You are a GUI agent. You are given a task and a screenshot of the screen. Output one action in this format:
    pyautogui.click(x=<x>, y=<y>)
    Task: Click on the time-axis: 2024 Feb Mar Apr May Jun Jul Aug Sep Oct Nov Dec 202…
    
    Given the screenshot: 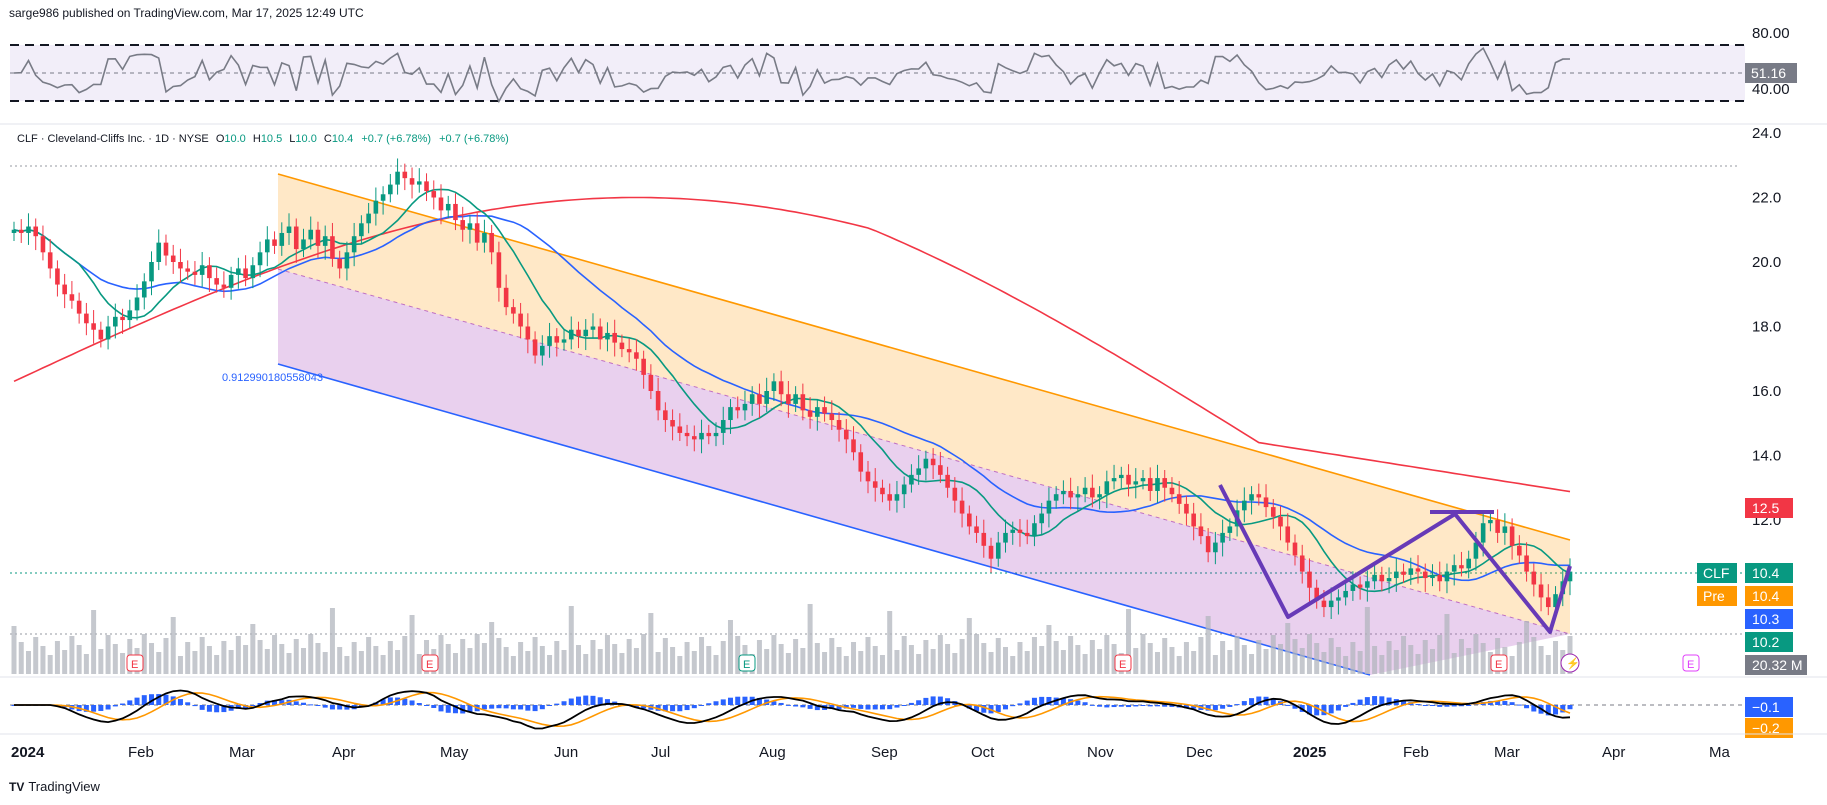 What is the action you would take?
    pyautogui.click(x=870, y=752)
    